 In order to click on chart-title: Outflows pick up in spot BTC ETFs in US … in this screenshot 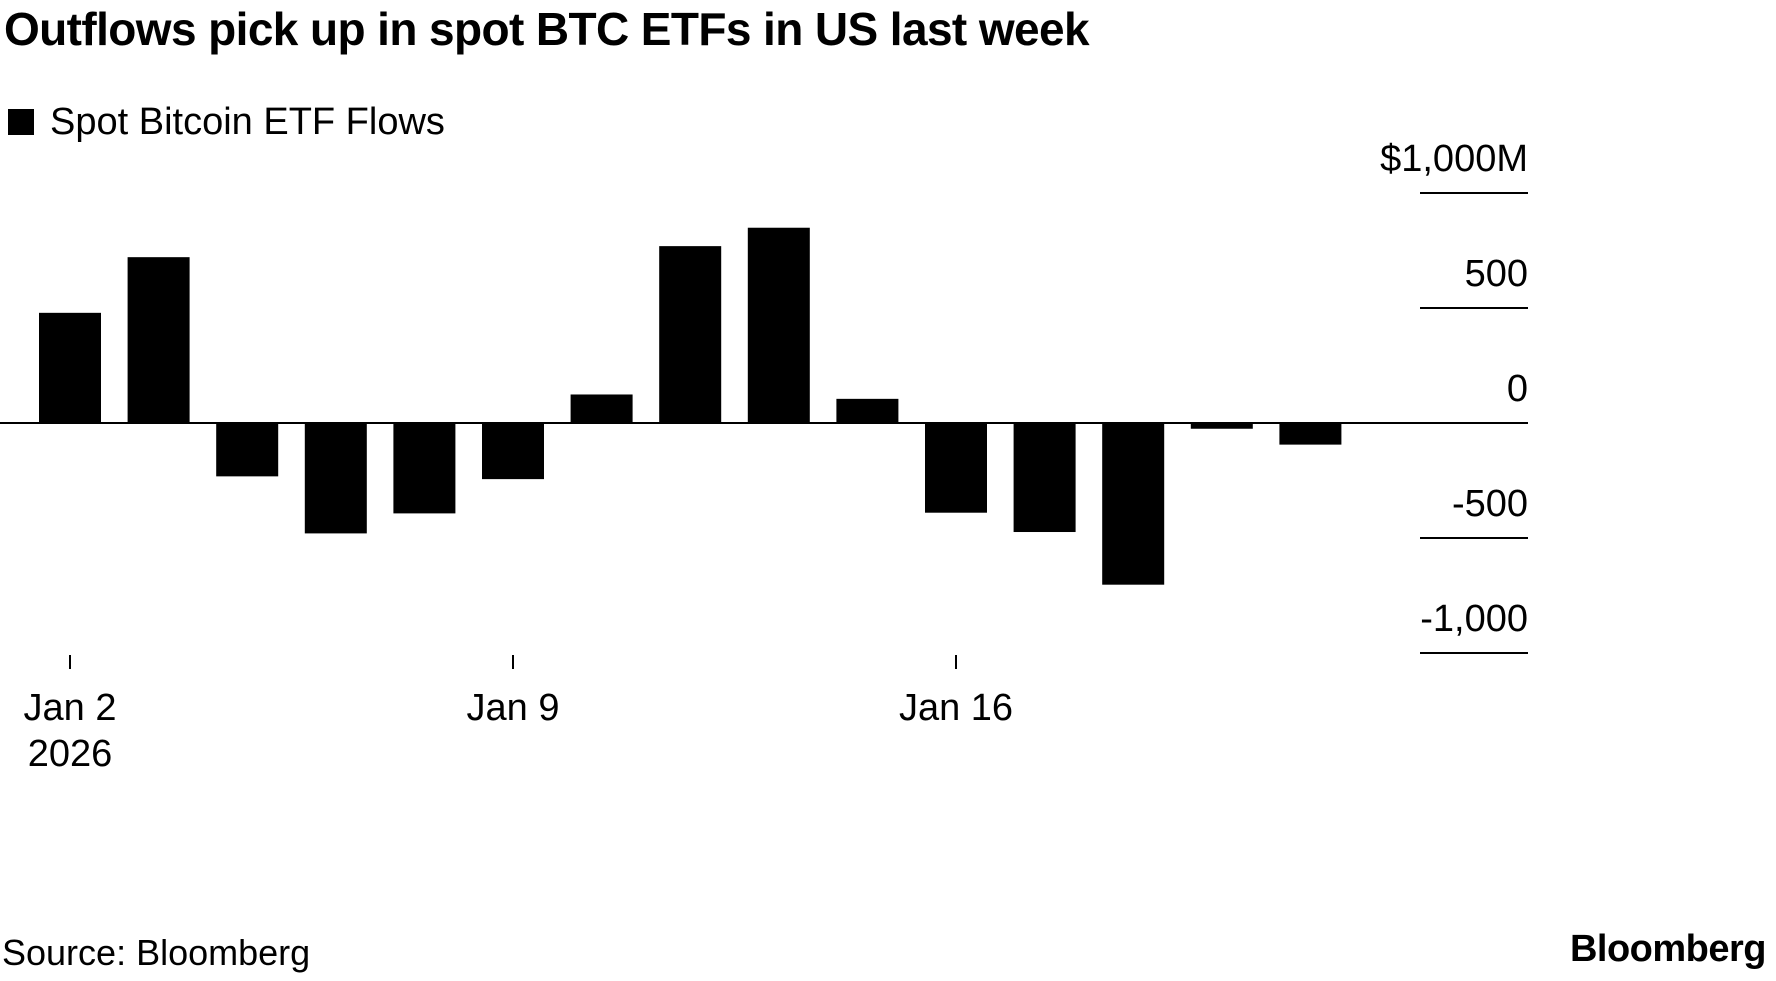, I will do `click(547, 29)`.